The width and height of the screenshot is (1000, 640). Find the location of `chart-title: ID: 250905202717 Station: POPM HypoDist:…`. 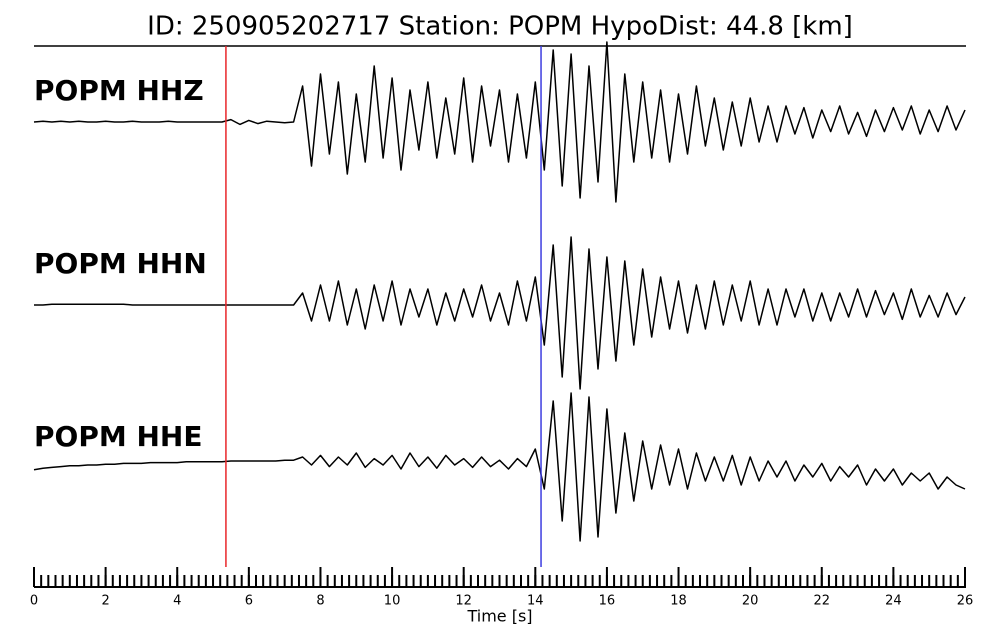

chart-title: ID: 250905202717 Station: POPM HypoDist:… is located at coordinates (500, 27).